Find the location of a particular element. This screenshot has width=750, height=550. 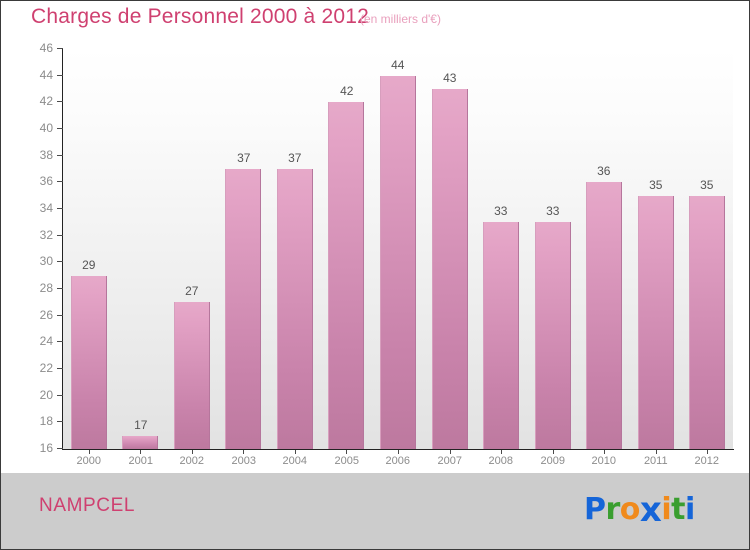

bar-value-label: 17 is located at coordinates (141, 425).